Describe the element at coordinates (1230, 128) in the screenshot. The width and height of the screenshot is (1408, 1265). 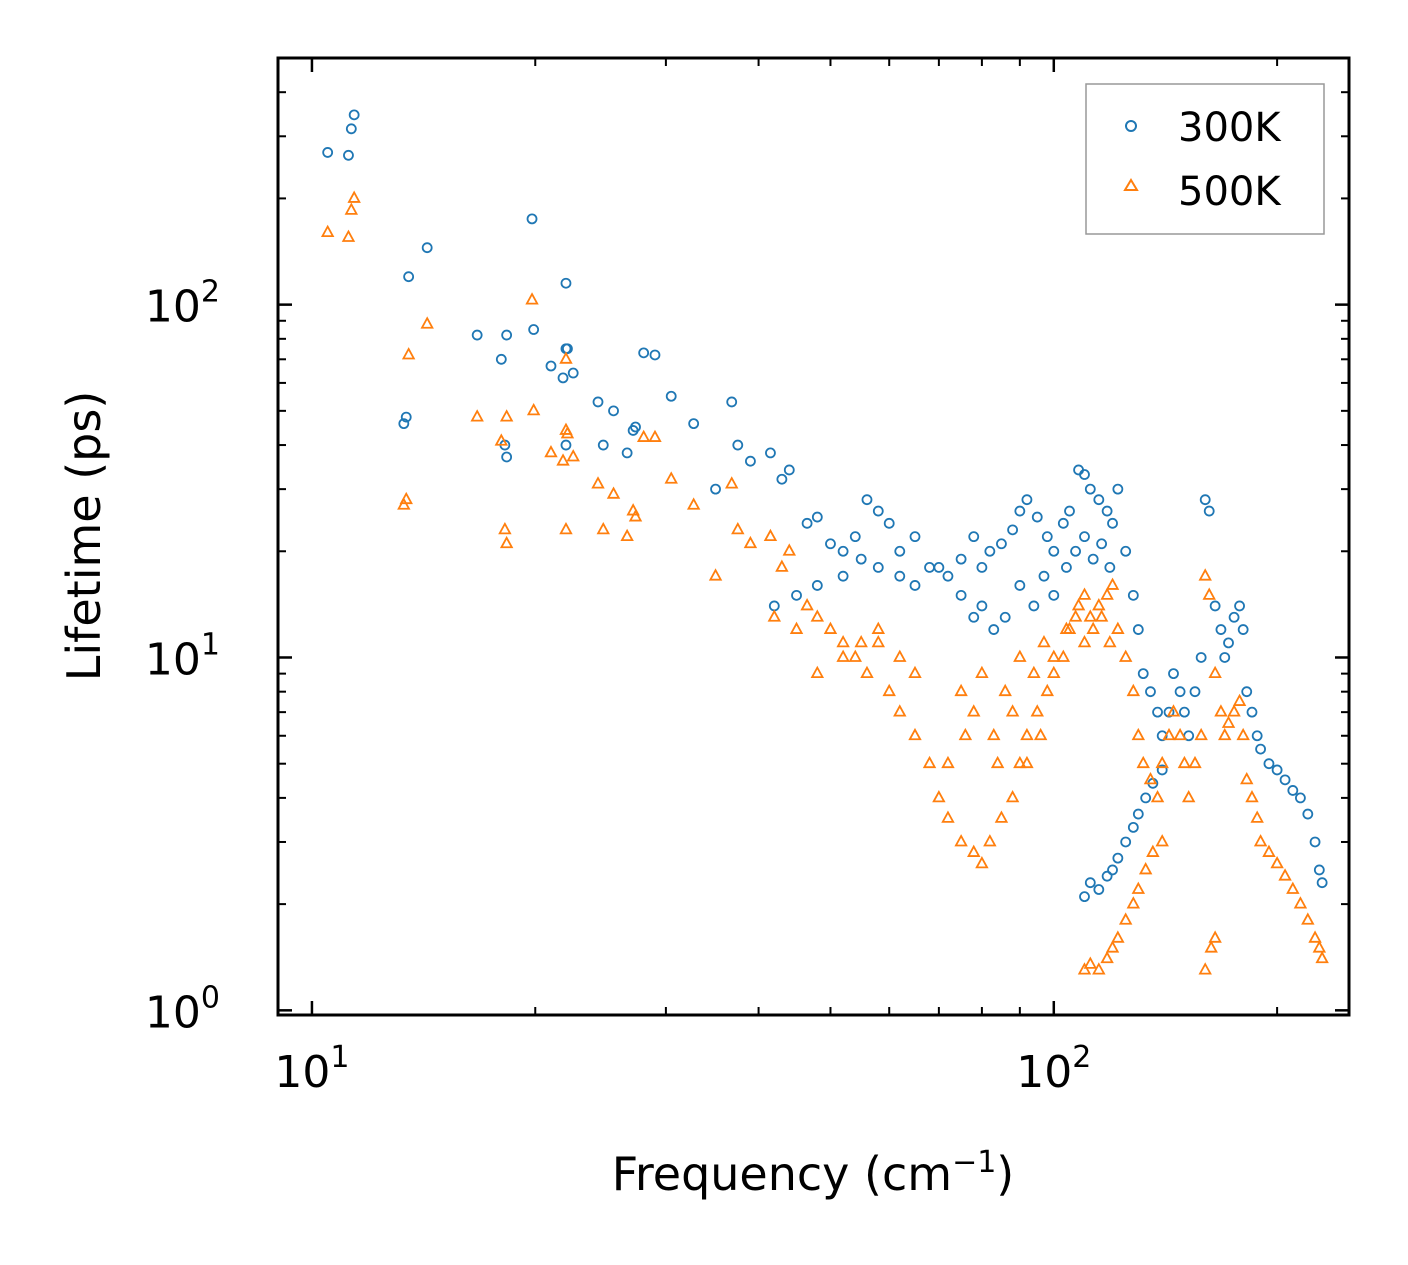
I see `legend-label-300k: 300K` at that location.